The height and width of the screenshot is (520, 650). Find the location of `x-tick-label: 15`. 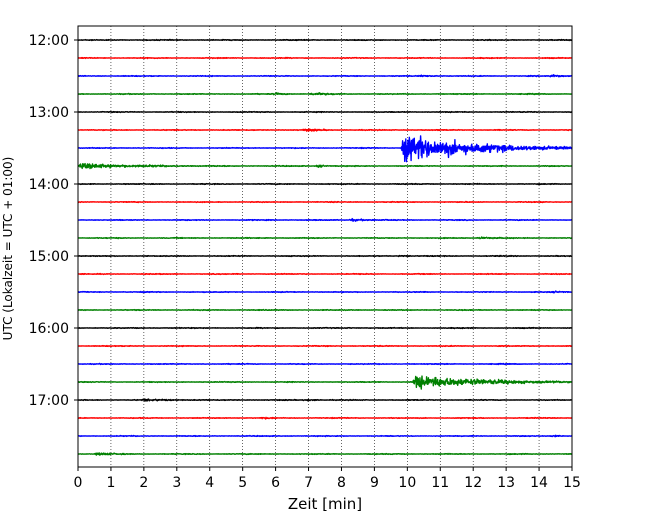

x-tick-label: 15 is located at coordinates (572, 483).